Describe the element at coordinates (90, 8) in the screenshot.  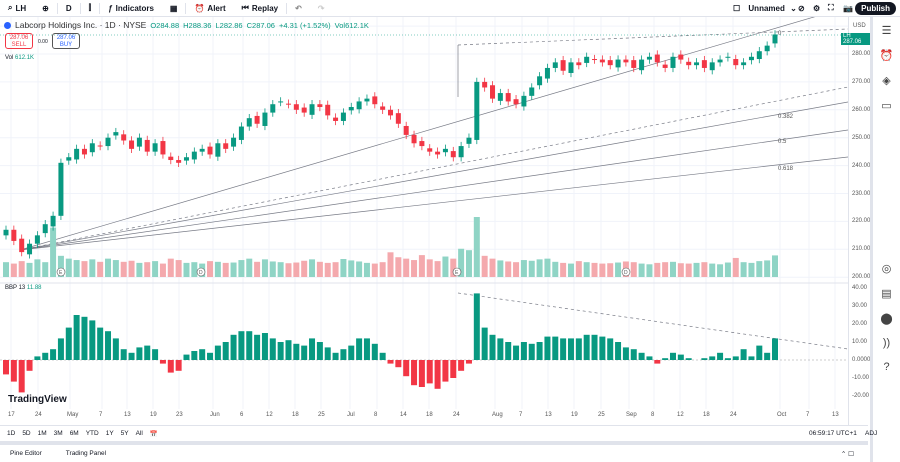
I see `chart-type-button: ⫿` at that location.